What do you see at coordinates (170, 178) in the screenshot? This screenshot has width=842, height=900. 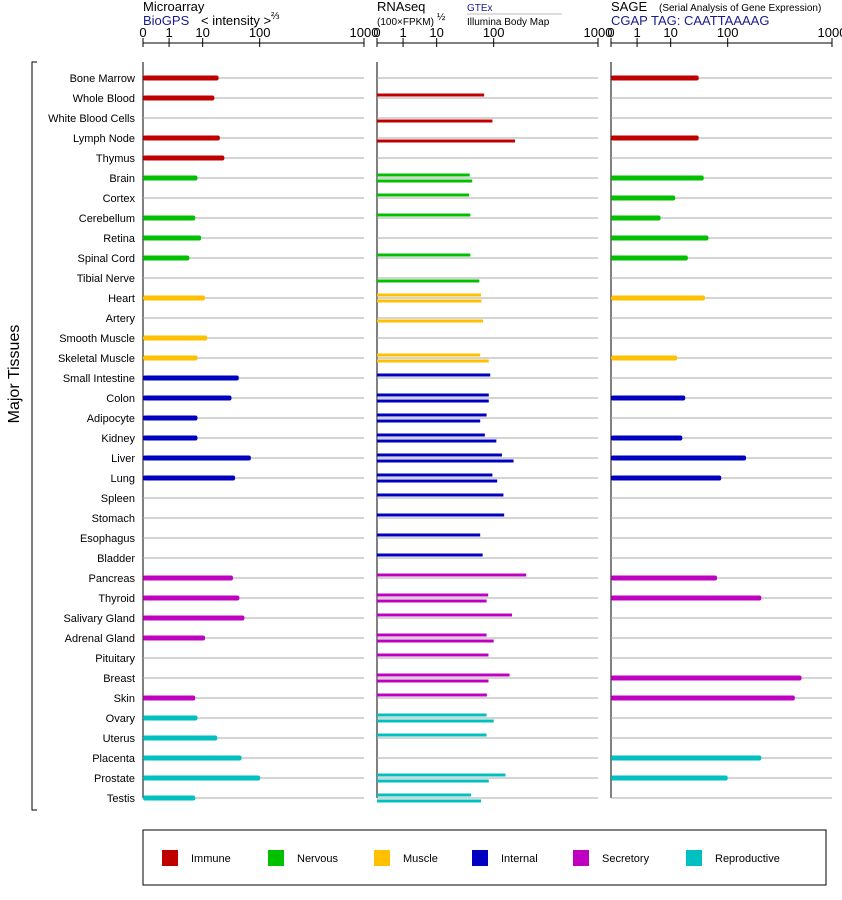 I see `bar-microarray-brain` at bounding box center [170, 178].